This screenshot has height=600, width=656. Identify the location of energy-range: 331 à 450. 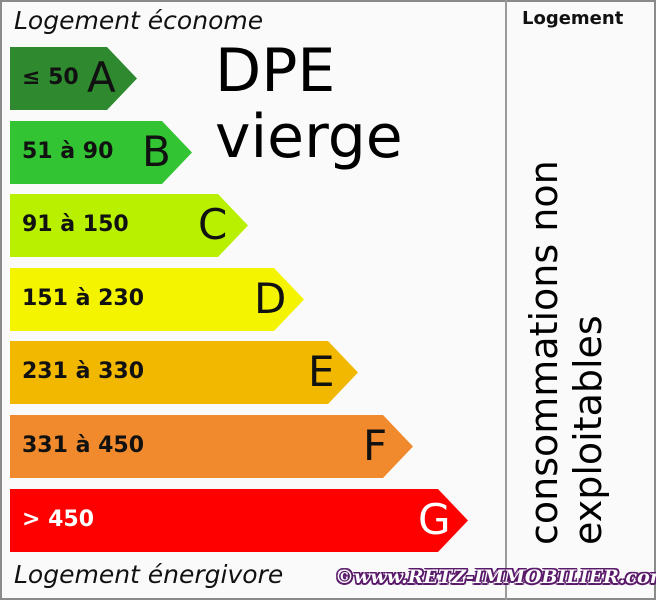
(83, 445).